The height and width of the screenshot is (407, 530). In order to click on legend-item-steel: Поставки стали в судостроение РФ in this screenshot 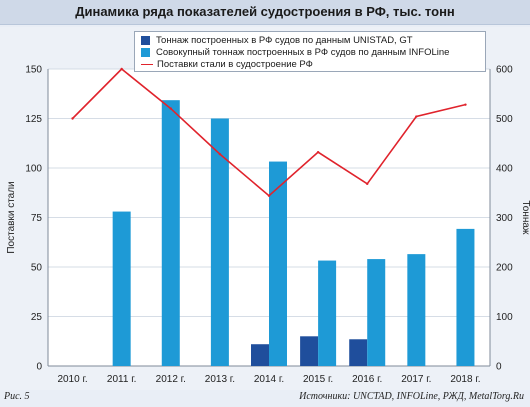, I will do `click(227, 64)`.